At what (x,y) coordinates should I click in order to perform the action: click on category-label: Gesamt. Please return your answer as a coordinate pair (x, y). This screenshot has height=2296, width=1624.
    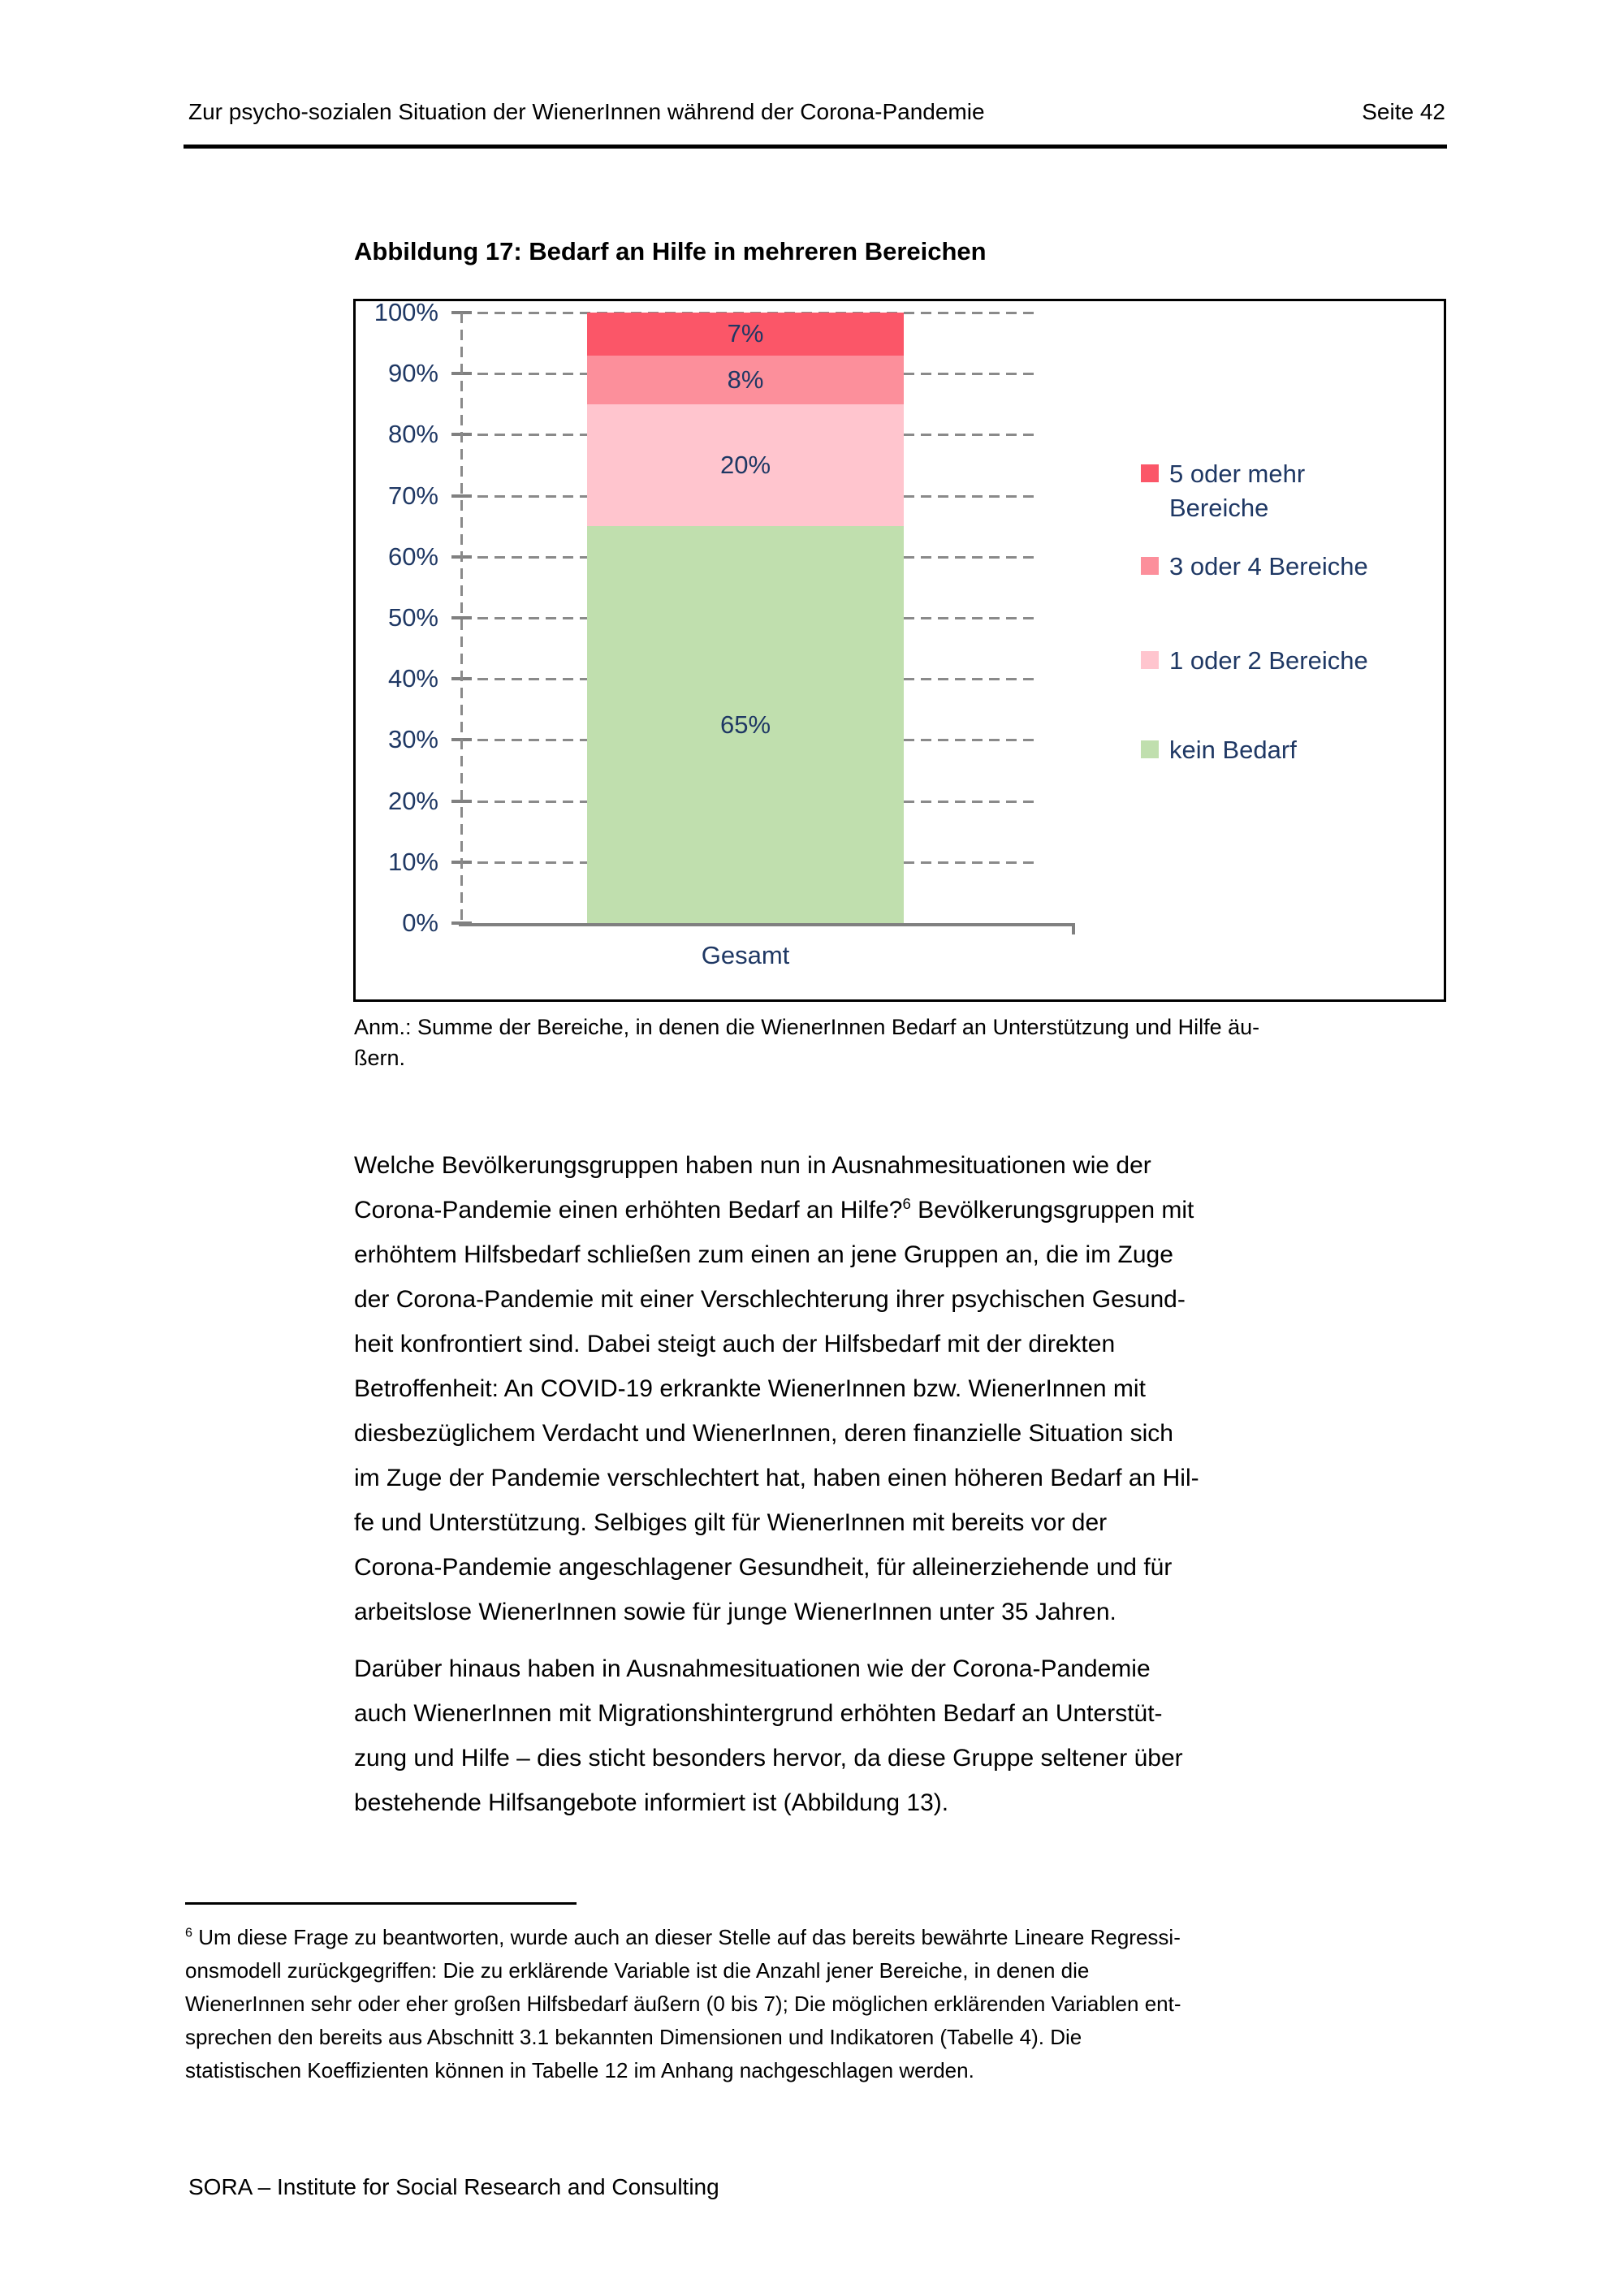
    Looking at the image, I should click on (746, 955).